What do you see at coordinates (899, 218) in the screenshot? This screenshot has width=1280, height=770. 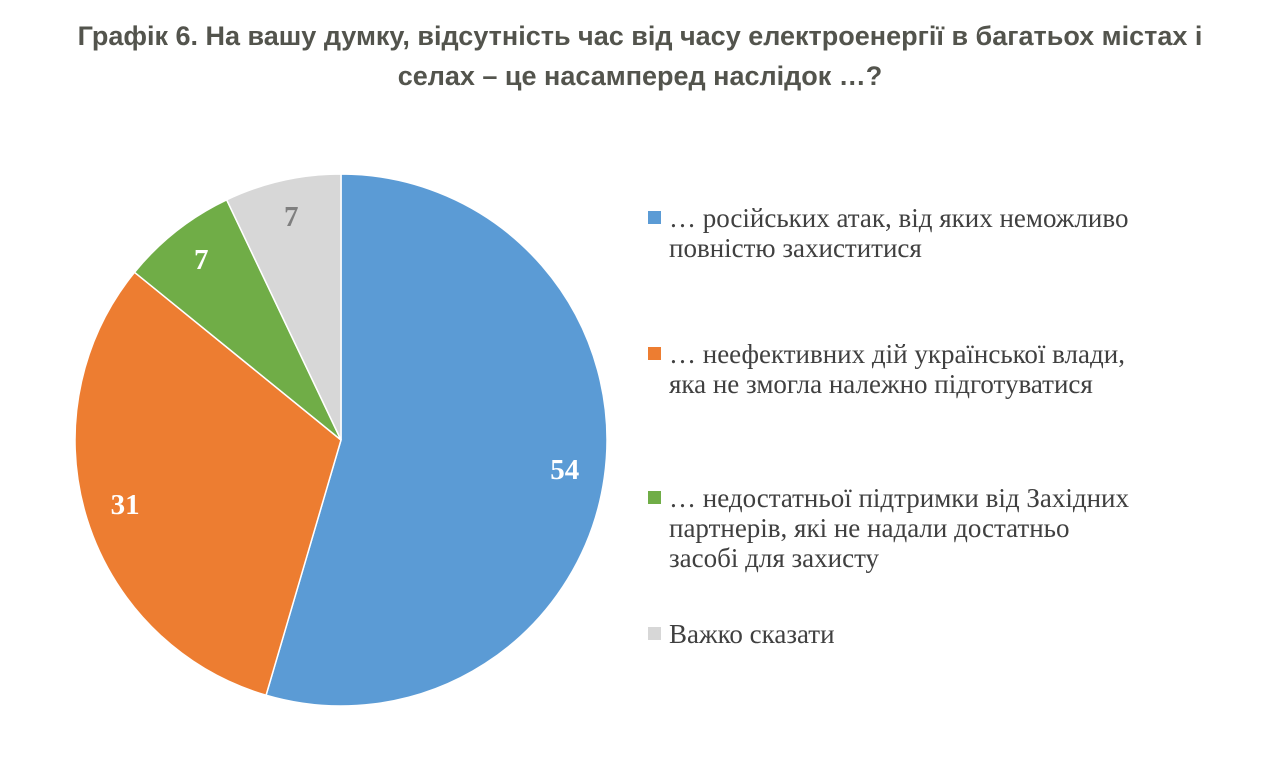 I see `legend-item-label-line: … російських атак, від яких неможливо` at bounding box center [899, 218].